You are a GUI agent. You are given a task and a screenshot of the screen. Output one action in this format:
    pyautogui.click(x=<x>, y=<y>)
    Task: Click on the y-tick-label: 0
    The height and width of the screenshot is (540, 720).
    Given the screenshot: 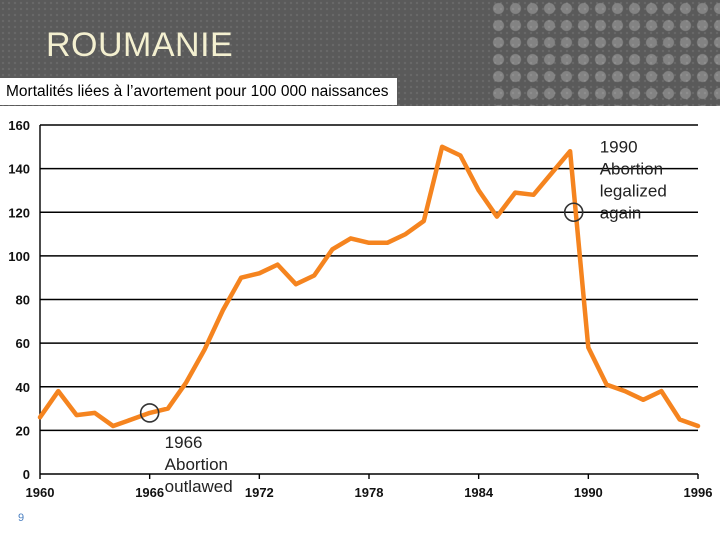 What is the action you would take?
    pyautogui.click(x=26, y=474)
    